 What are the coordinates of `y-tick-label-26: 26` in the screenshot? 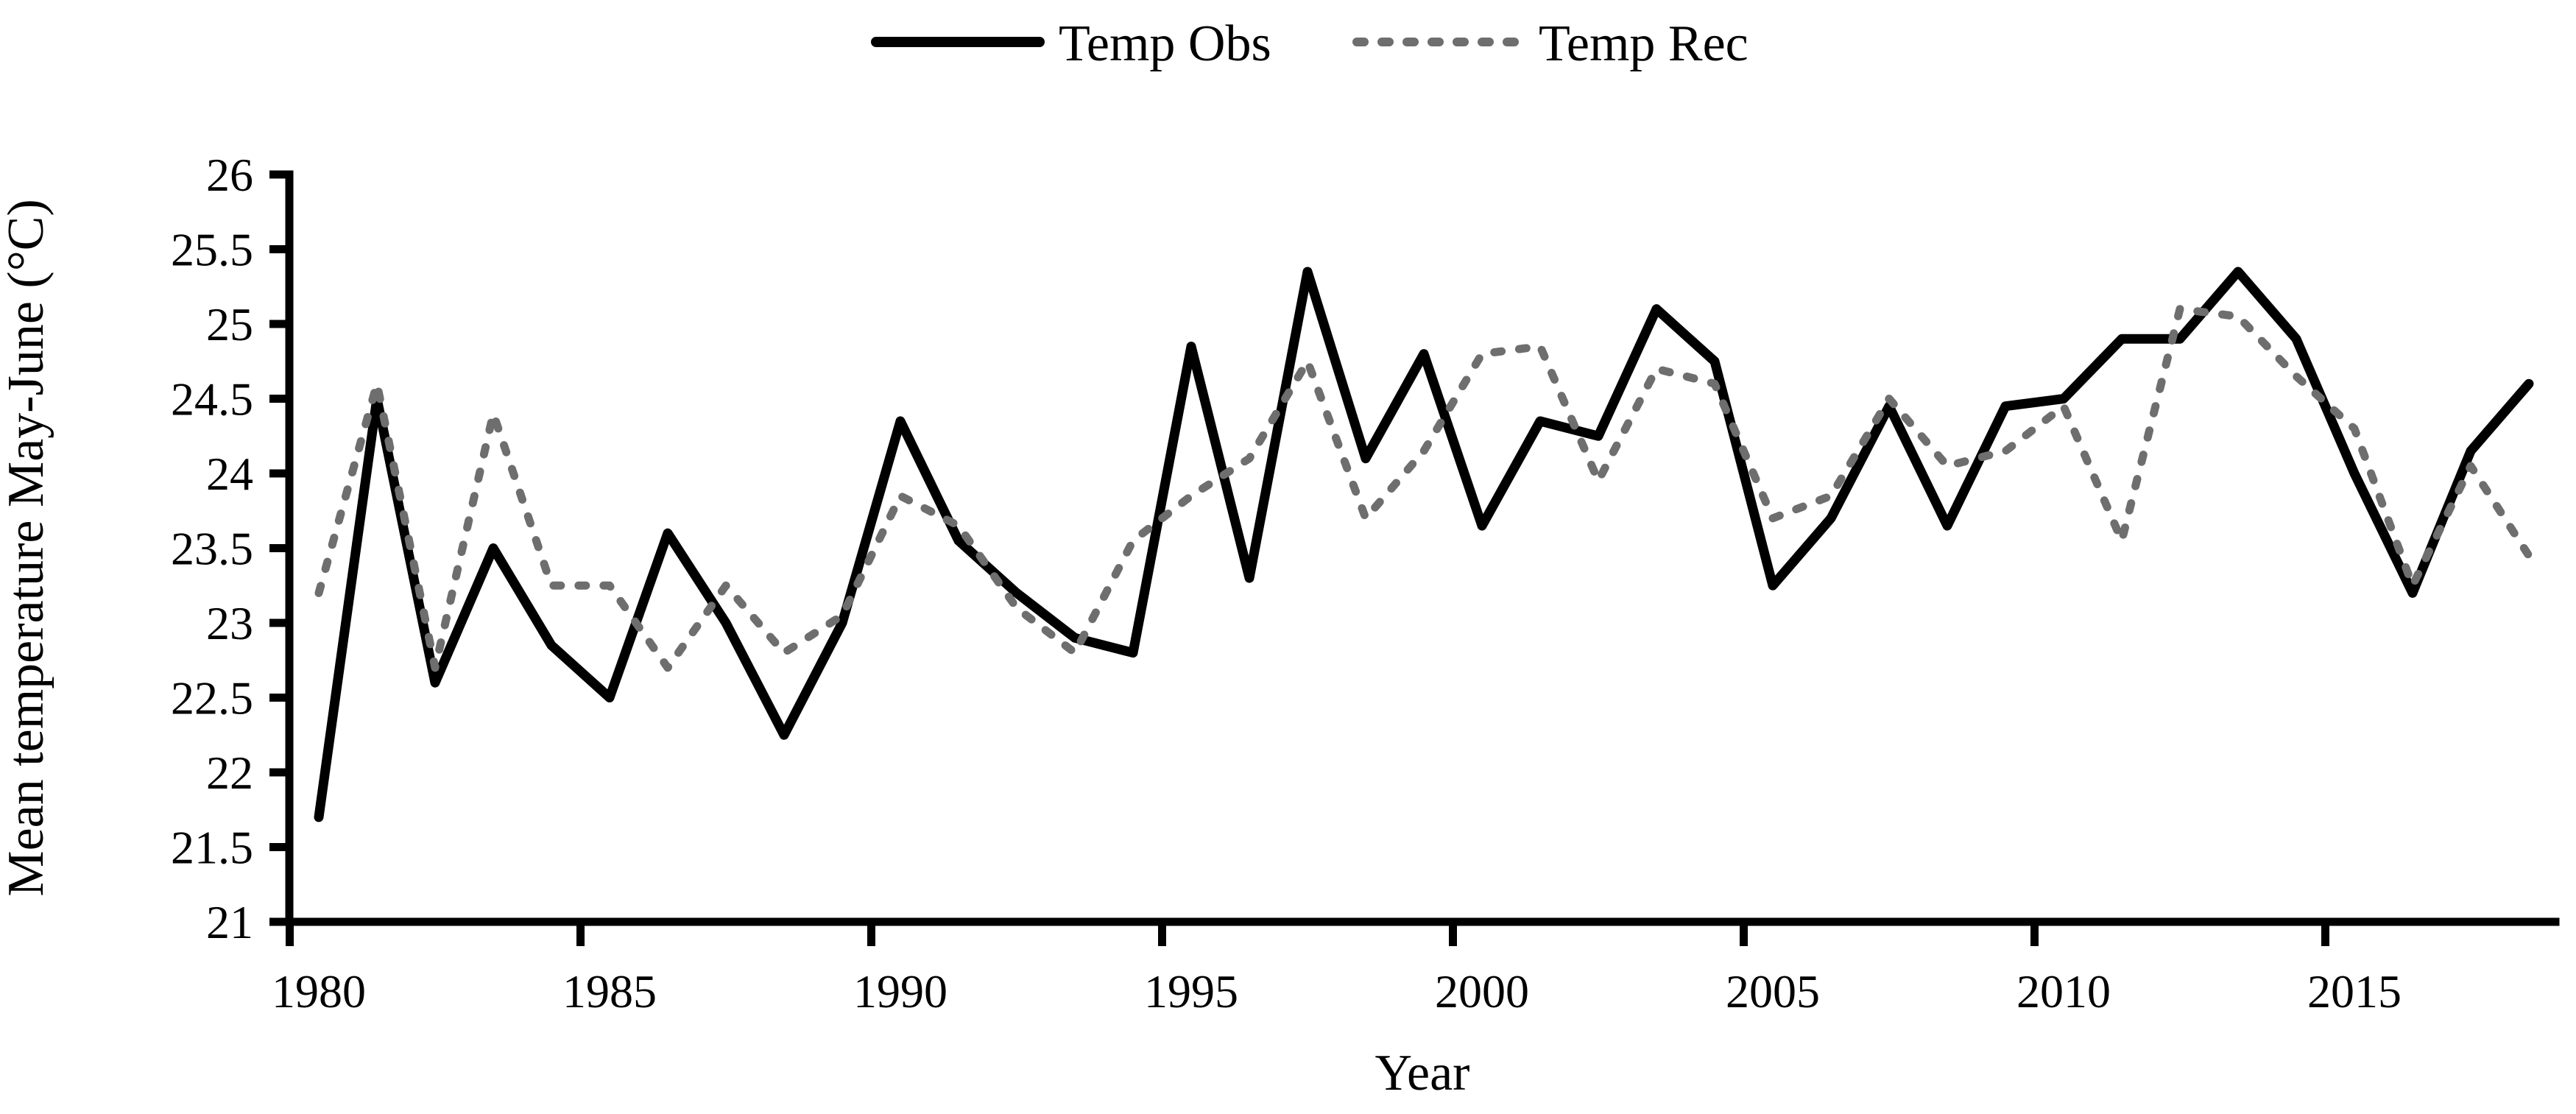 It's located at (229, 175).